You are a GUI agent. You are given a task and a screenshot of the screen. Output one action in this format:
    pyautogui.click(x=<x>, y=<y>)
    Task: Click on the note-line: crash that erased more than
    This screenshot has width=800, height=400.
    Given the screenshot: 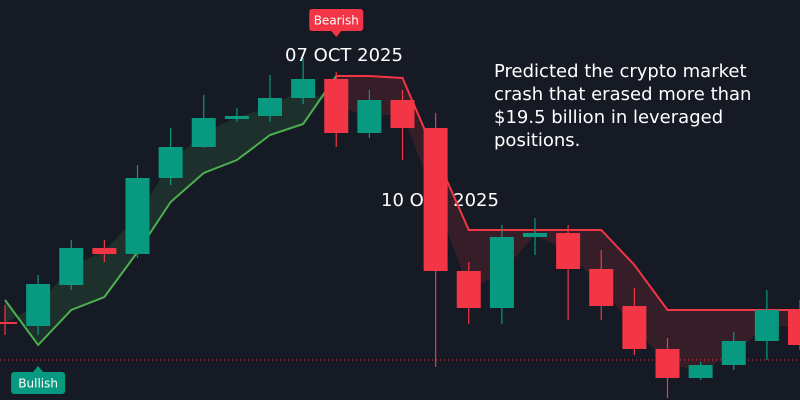 What is the action you would take?
    pyautogui.click(x=622, y=94)
    